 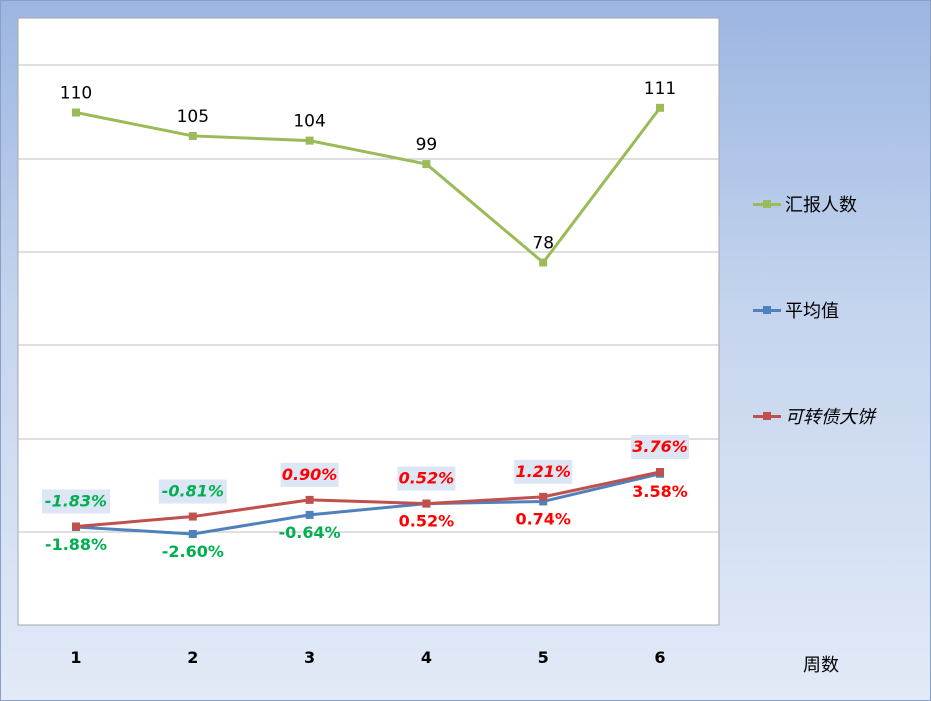 I want to click on x-tick-label: 1, so click(x=75, y=657).